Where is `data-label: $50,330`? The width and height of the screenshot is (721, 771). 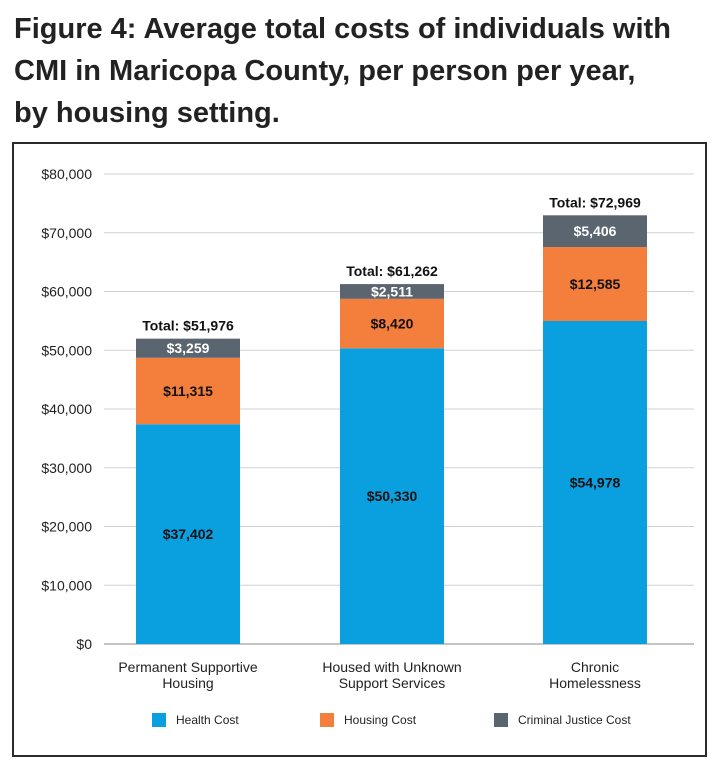 data-label: $50,330 is located at coordinates (392, 496).